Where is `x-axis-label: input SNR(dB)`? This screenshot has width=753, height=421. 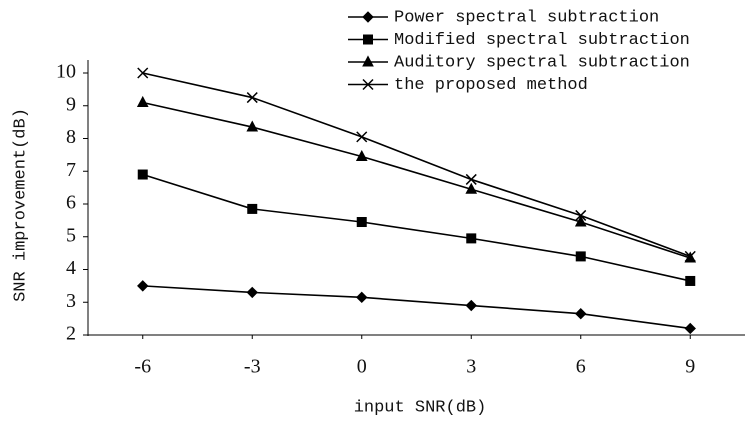 x-axis-label: input SNR(dB) is located at coordinates (420, 407).